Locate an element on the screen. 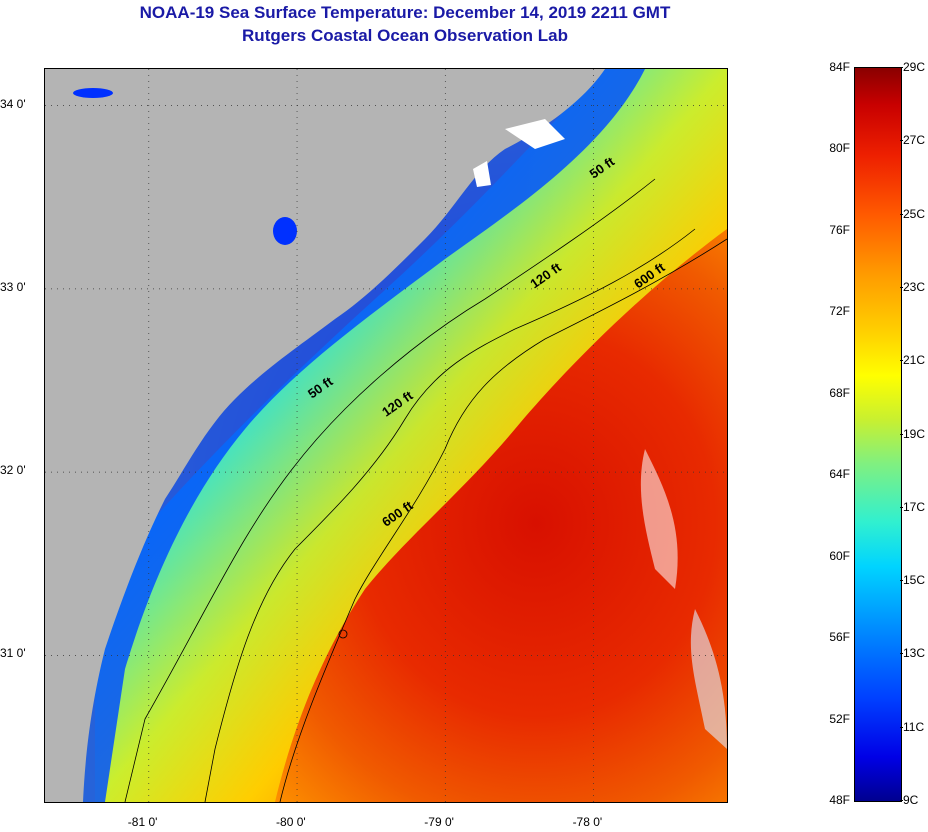 The width and height of the screenshot is (928, 832). colorbar-f-label: 52F is located at coordinates (839, 718).